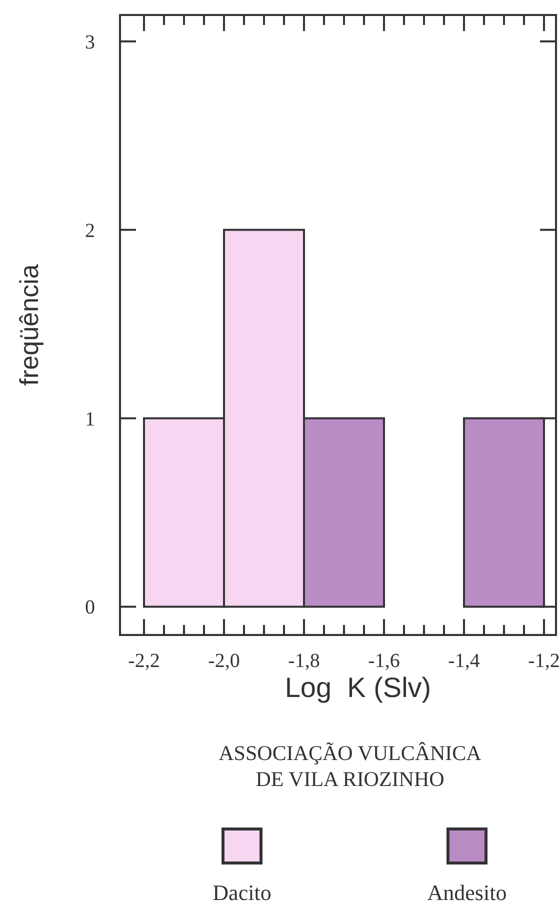  What do you see at coordinates (464, 661) in the screenshot?
I see `x-tick-label: -1,4` at bounding box center [464, 661].